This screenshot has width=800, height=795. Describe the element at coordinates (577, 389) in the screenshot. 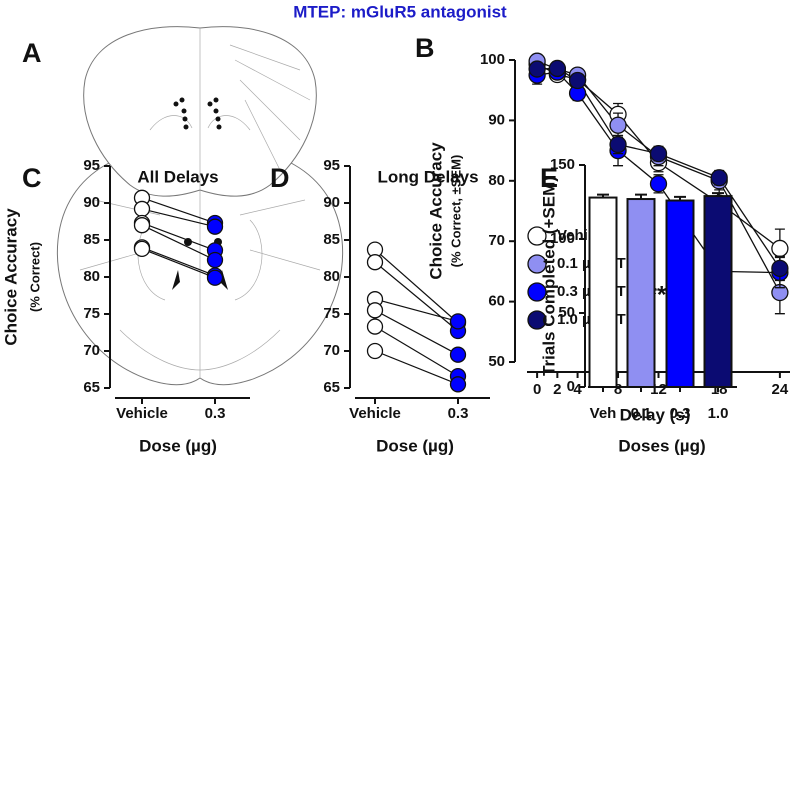

I see `x-tick-label: 4` at that location.